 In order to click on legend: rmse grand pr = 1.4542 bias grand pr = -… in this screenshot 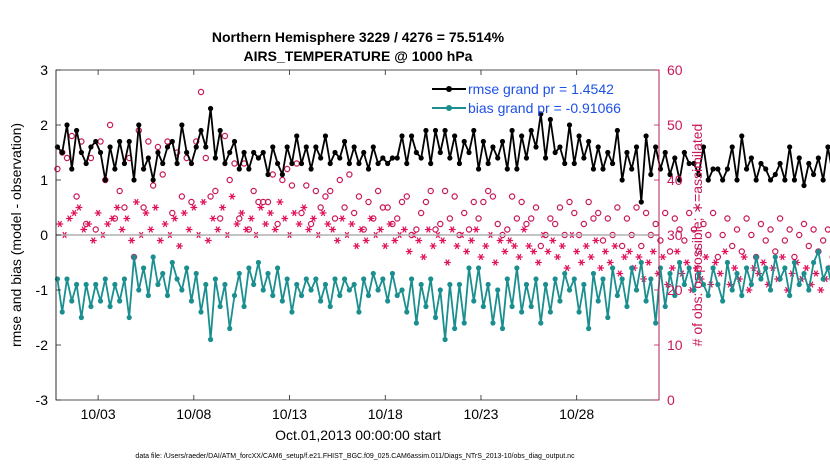, I will do `click(526, 98)`.